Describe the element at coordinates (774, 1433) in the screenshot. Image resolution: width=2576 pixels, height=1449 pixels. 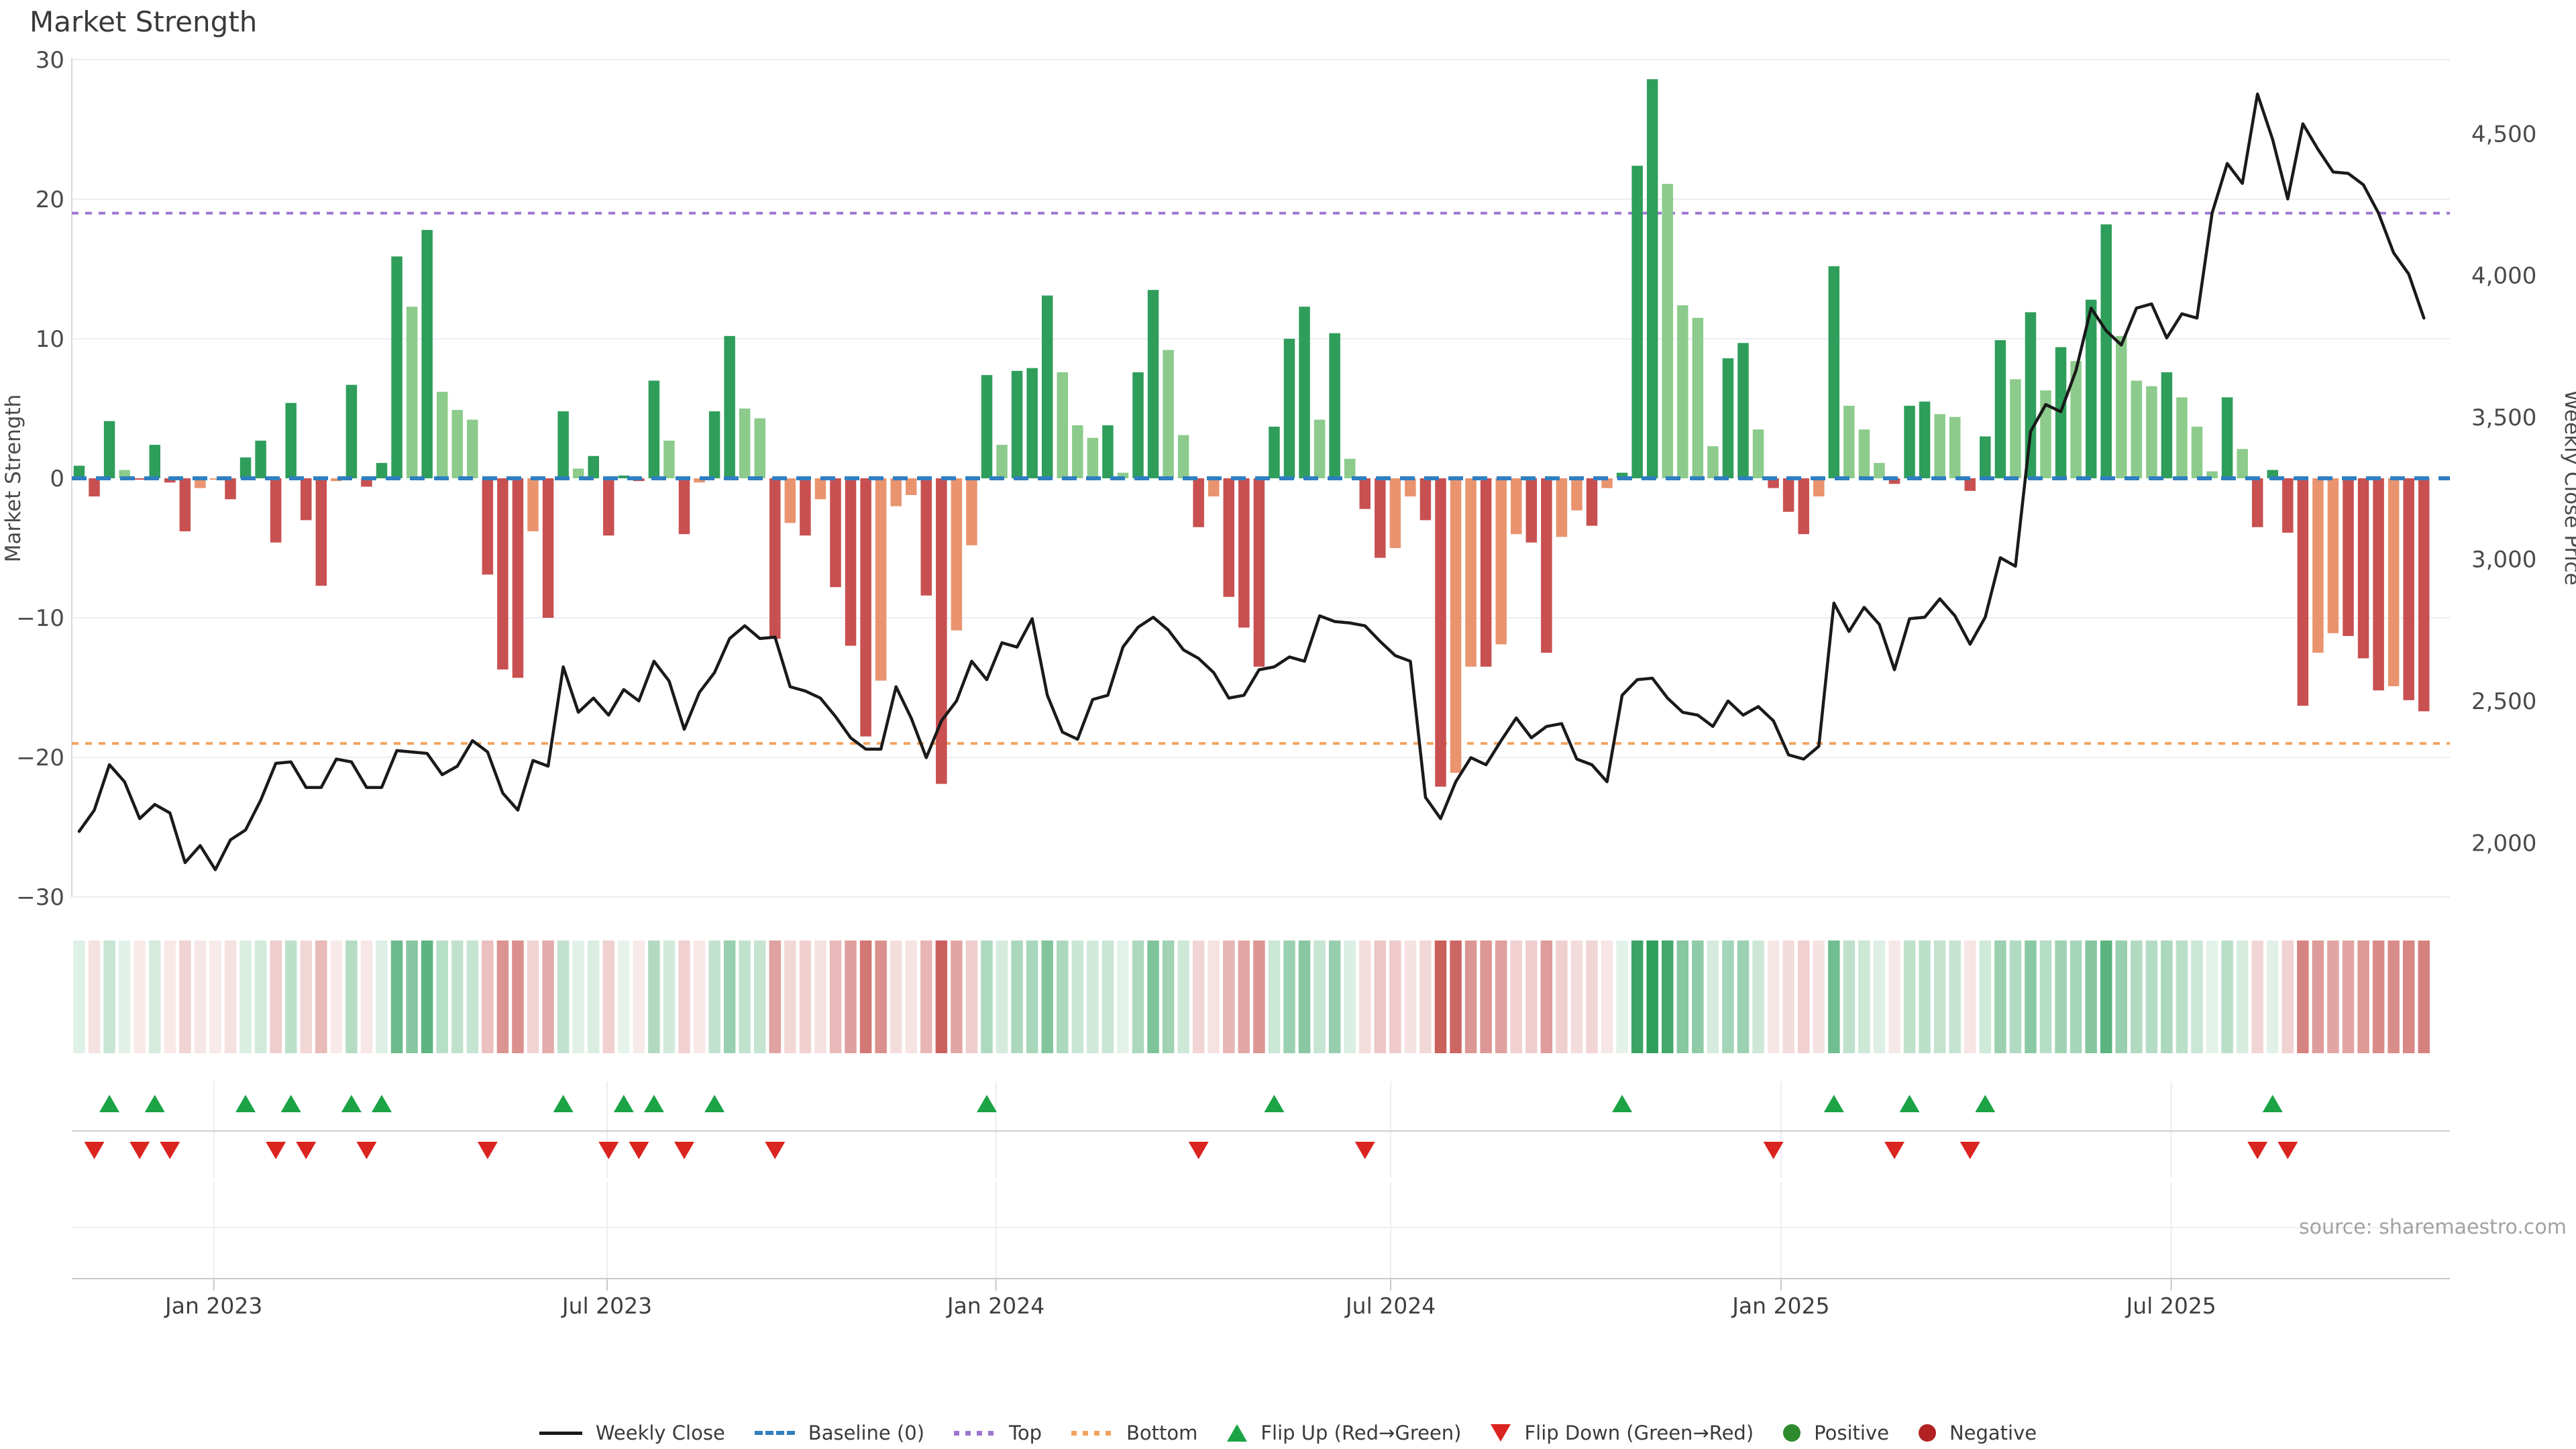
I see `legend-swatch-baseline` at that location.